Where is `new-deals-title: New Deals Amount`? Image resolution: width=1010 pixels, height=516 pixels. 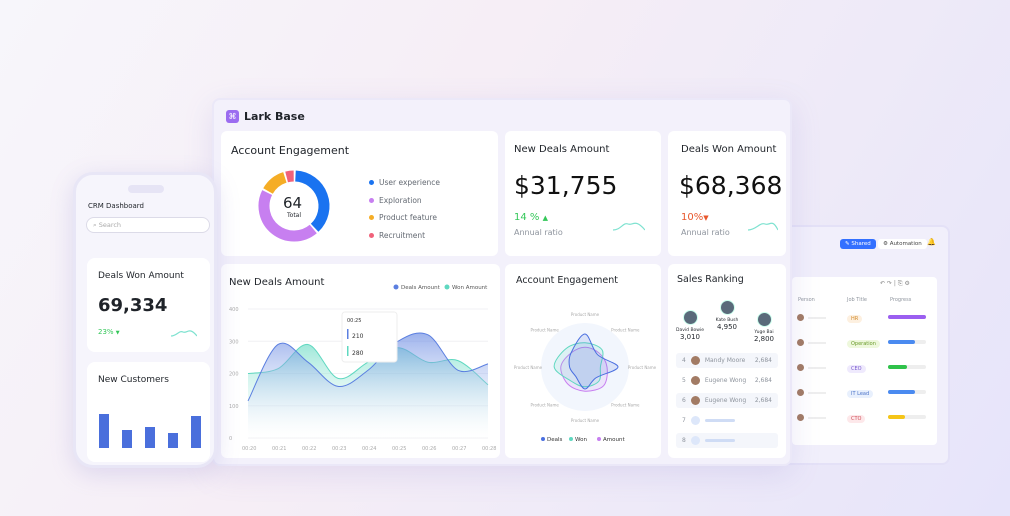 new-deals-title: New Deals Amount is located at coordinates (562, 149).